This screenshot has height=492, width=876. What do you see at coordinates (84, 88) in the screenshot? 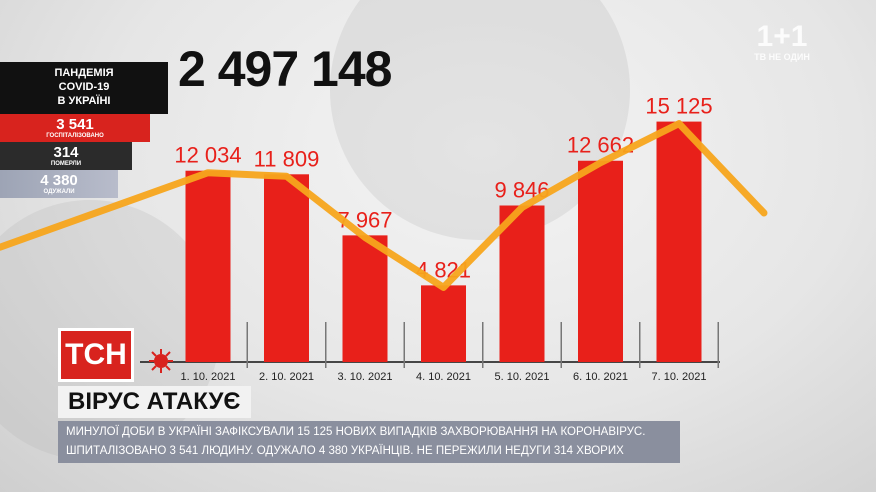
I see `pandemic-title: ПАНДЕМІЯ COVID-19 В УКРАЇНІ` at bounding box center [84, 88].